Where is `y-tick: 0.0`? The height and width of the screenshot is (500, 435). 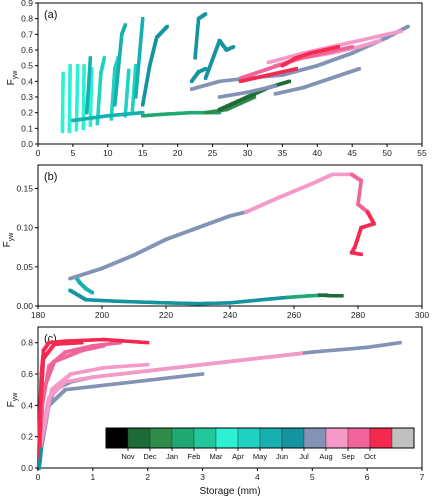
y-tick: 0.0 is located at coordinates (29, 144).